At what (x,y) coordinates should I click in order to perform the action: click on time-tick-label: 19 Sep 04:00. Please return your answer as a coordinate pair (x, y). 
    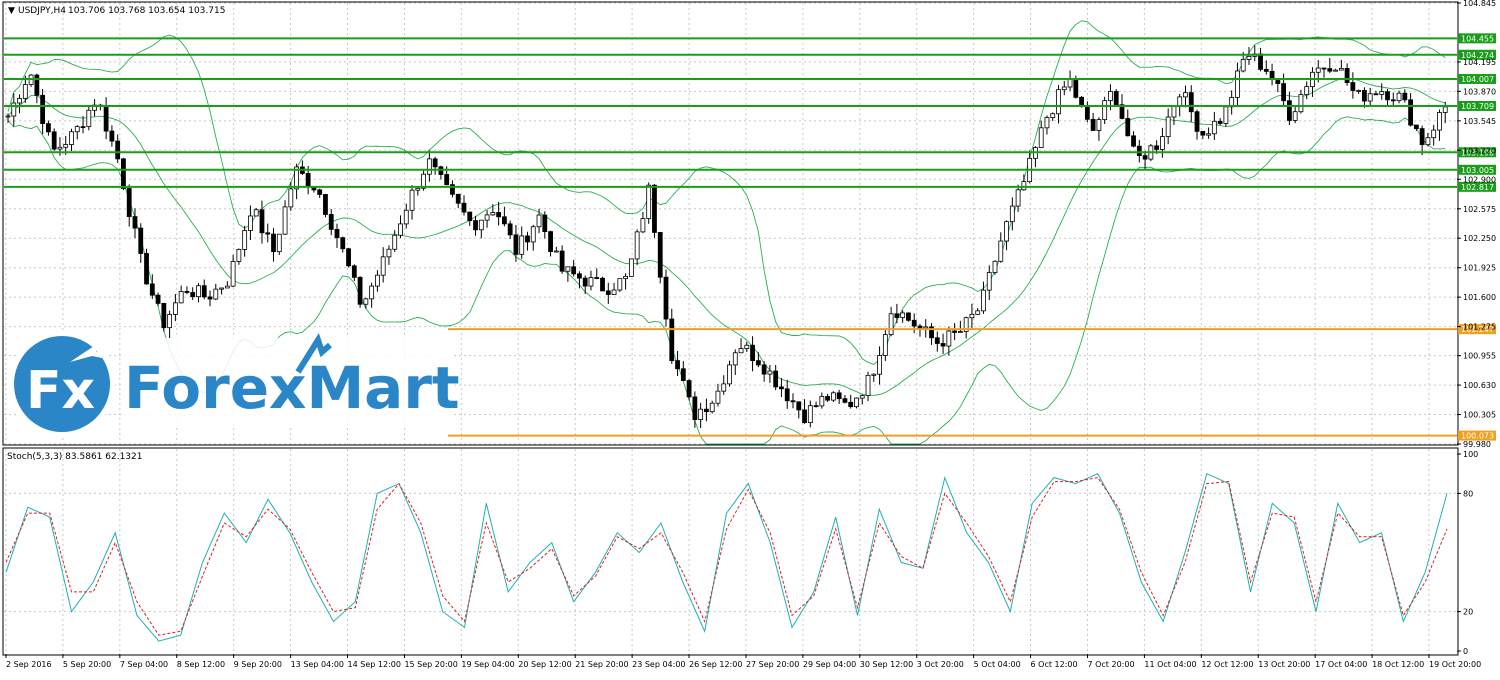
    Looking at the image, I should click on (487, 664).